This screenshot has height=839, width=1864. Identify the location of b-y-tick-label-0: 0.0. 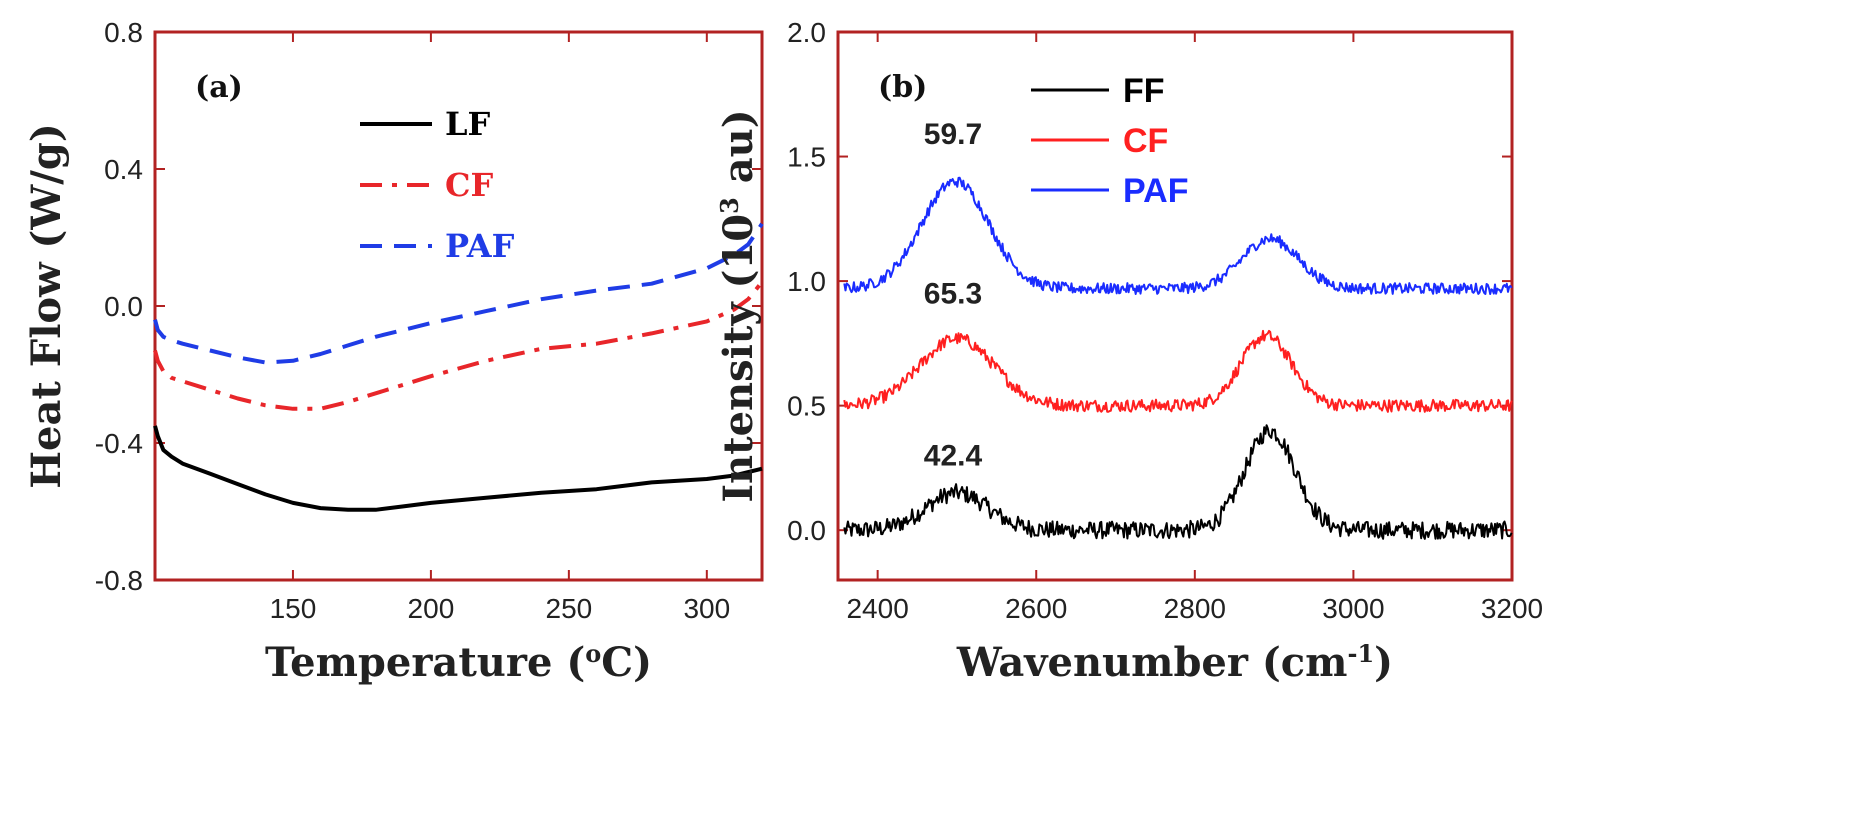
(806, 530).